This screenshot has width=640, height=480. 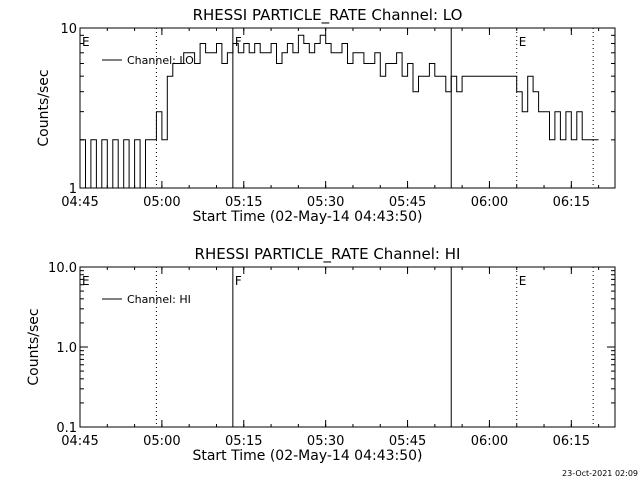 What do you see at coordinates (489, 441) in the screenshot?
I see `hi-x-tick-label: 06:00` at bounding box center [489, 441].